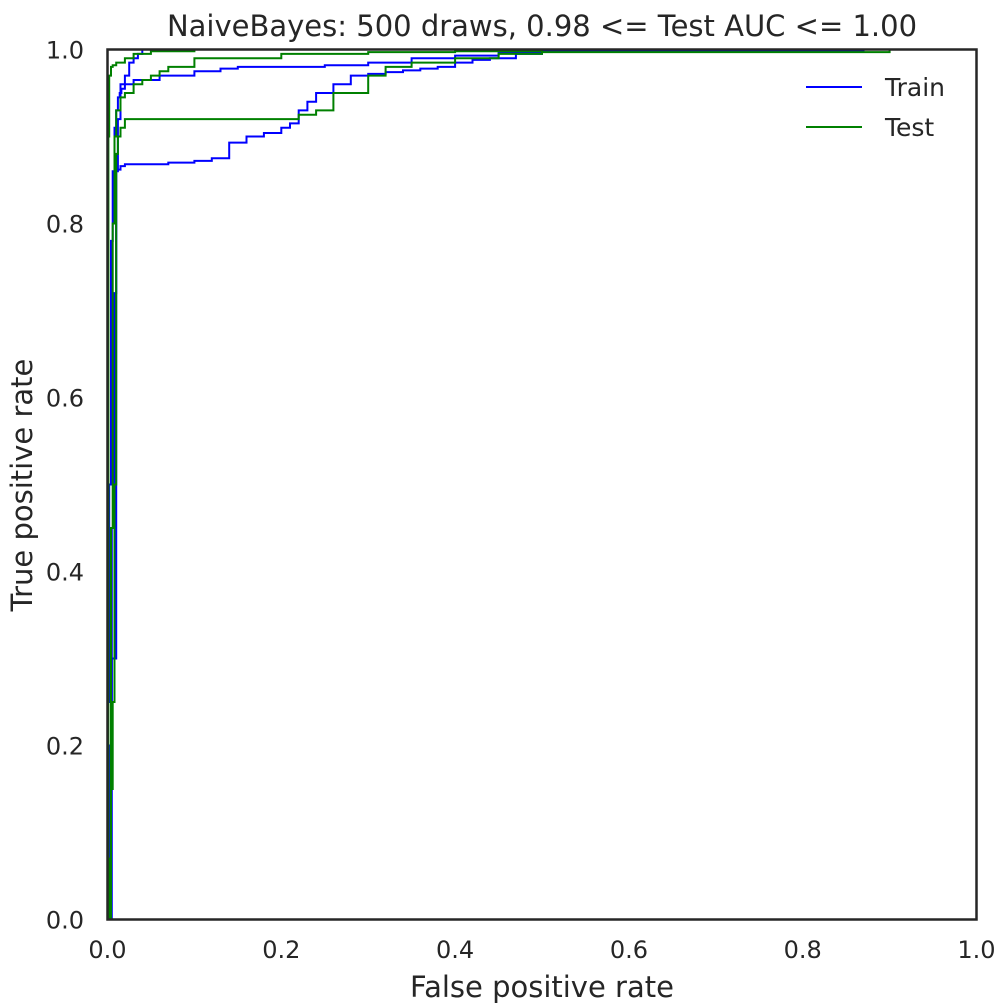 Image resolution: width=1007 pixels, height=1008 pixels. Describe the element at coordinates (65, 51) in the screenshot. I see `y-tick-label: 1.0` at that location.